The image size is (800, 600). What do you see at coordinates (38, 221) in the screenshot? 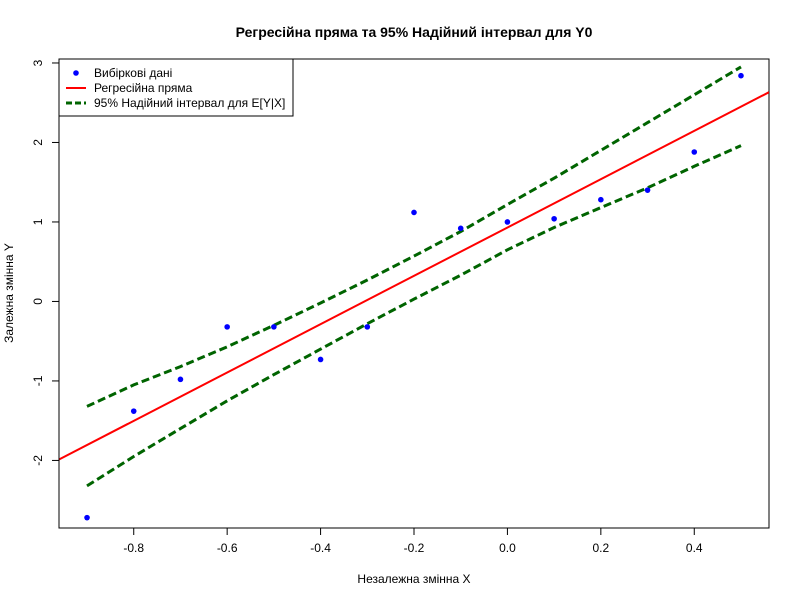
I see `y-tick-label: 1` at bounding box center [38, 221].